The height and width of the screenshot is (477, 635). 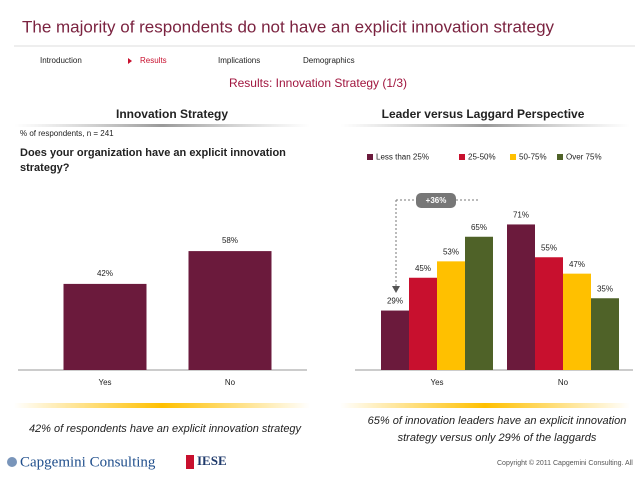 What do you see at coordinates (482, 157) in the screenshot?
I see `legend-label: 25-50%` at bounding box center [482, 157].